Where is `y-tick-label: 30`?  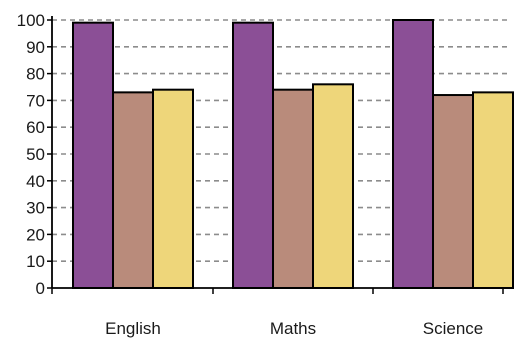 y-tick-label: 30 is located at coordinates (35, 208).